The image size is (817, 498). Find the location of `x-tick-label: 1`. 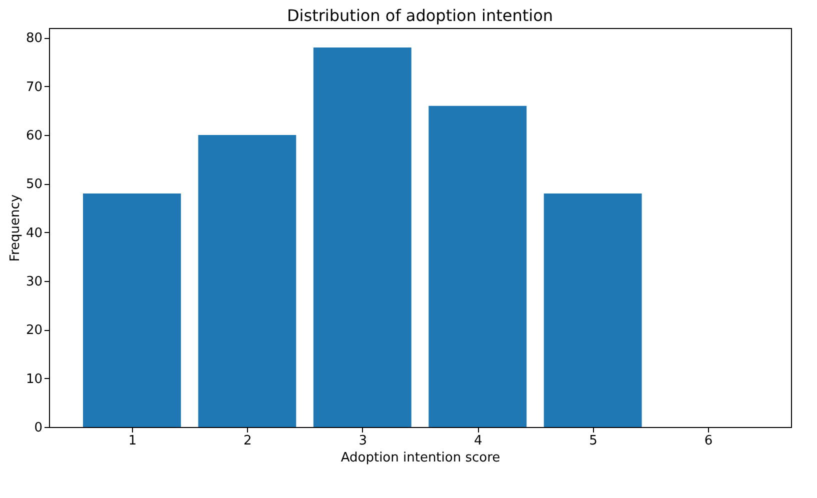

x-tick-label: 1 is located at coordinates (132, 441).